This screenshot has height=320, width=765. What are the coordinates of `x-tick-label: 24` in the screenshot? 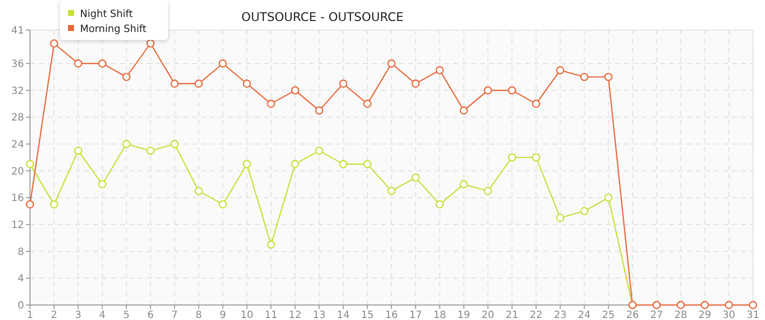 It's located at (584, 315).